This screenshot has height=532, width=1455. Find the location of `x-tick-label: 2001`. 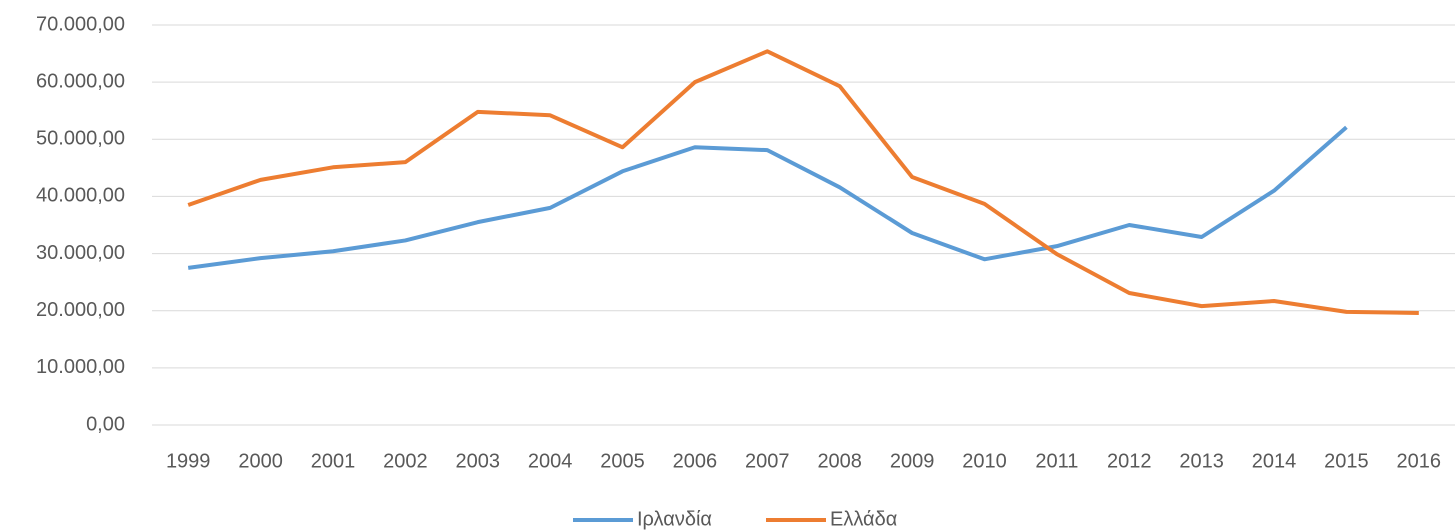

x-tick-label: 2001 is located at coordinates (333, 461).